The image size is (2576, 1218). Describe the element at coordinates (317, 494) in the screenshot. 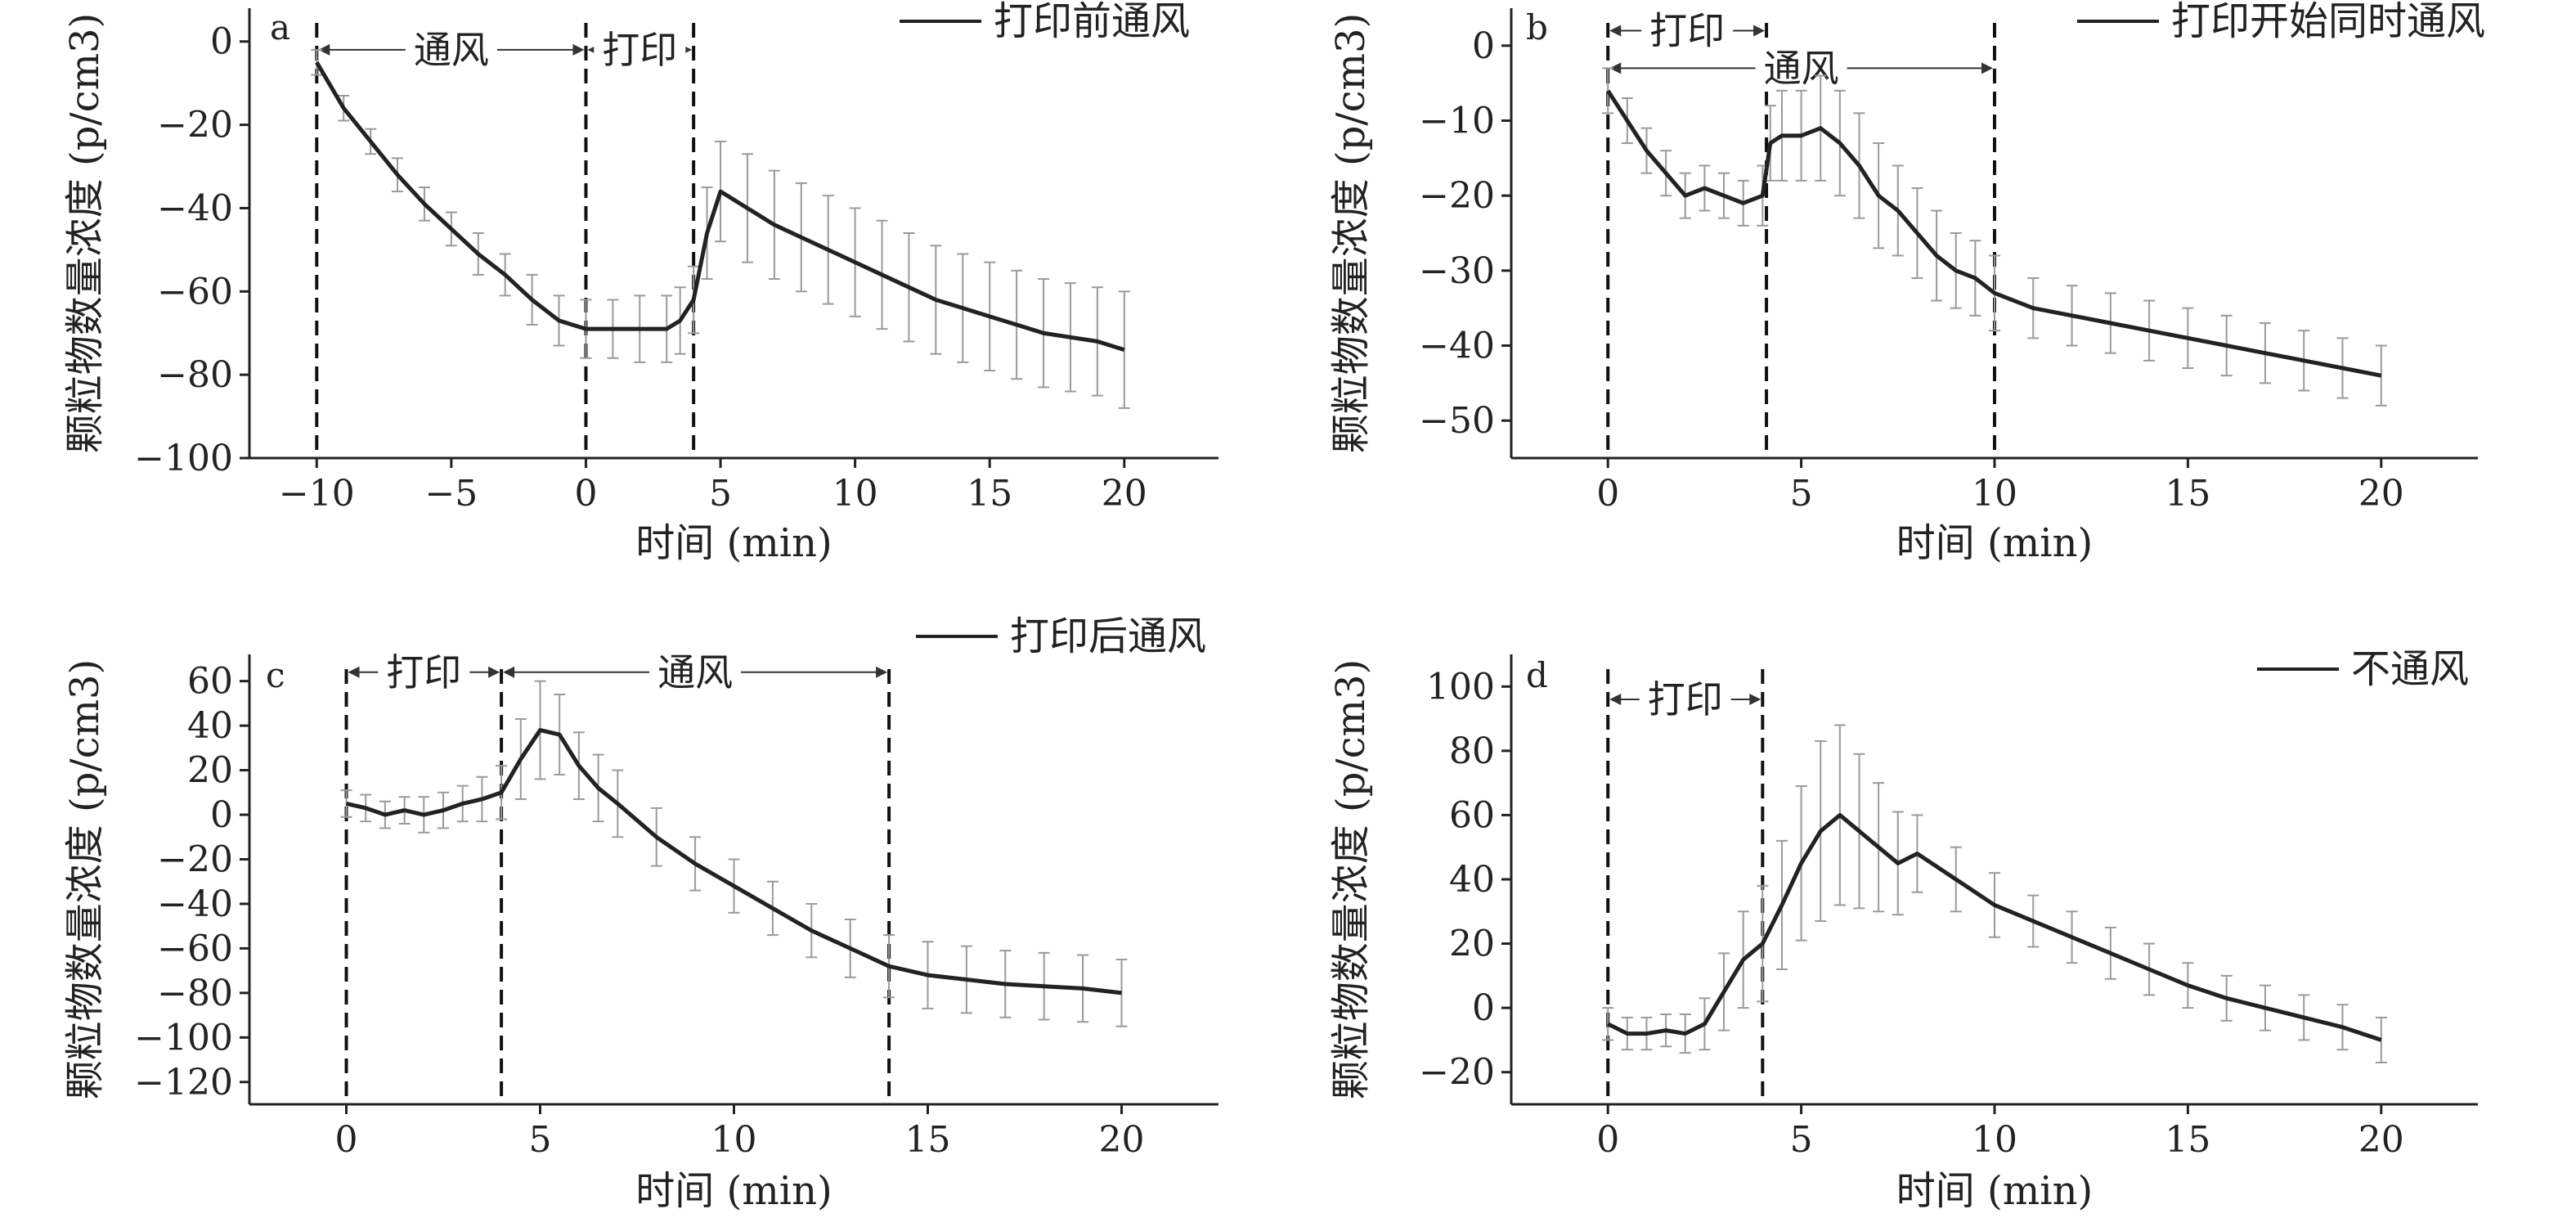

I see `x-tick-label: −10` at that location.